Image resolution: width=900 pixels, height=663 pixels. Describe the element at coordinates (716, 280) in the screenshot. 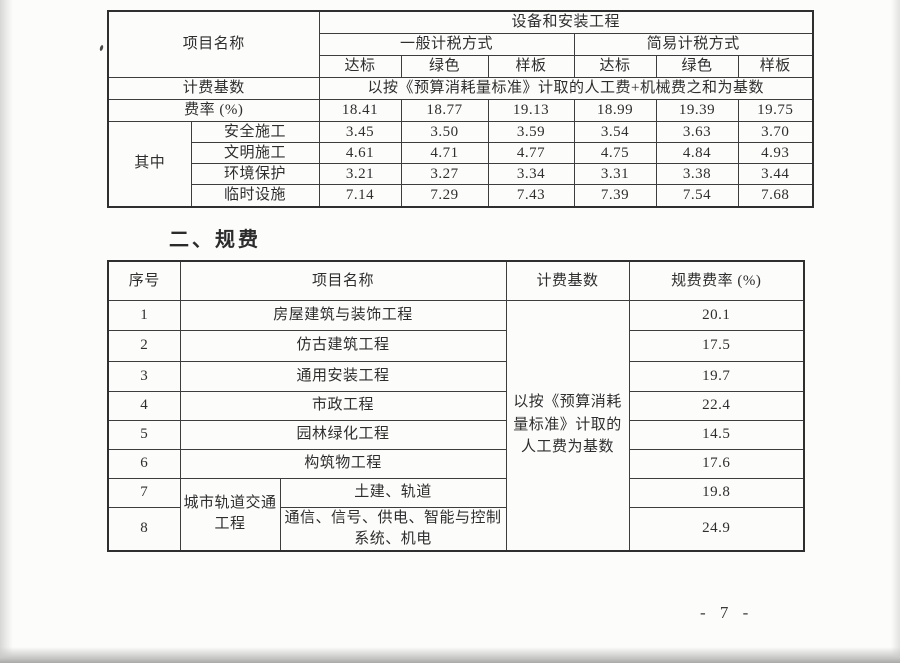

I see `col-header-rate: 规费费率 (%)` at that location.